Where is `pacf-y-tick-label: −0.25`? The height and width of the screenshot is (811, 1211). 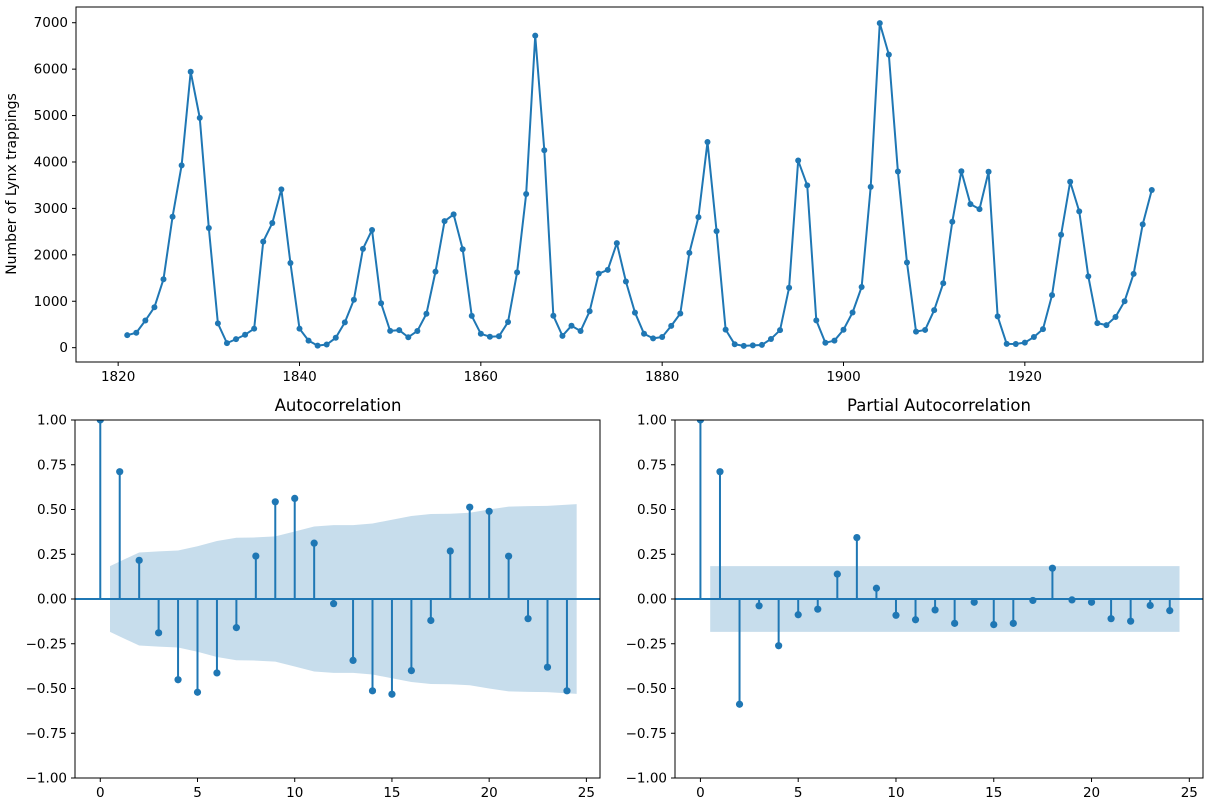
pacf-y-tick-label: −0.25 is located at coordinates (646, 644).